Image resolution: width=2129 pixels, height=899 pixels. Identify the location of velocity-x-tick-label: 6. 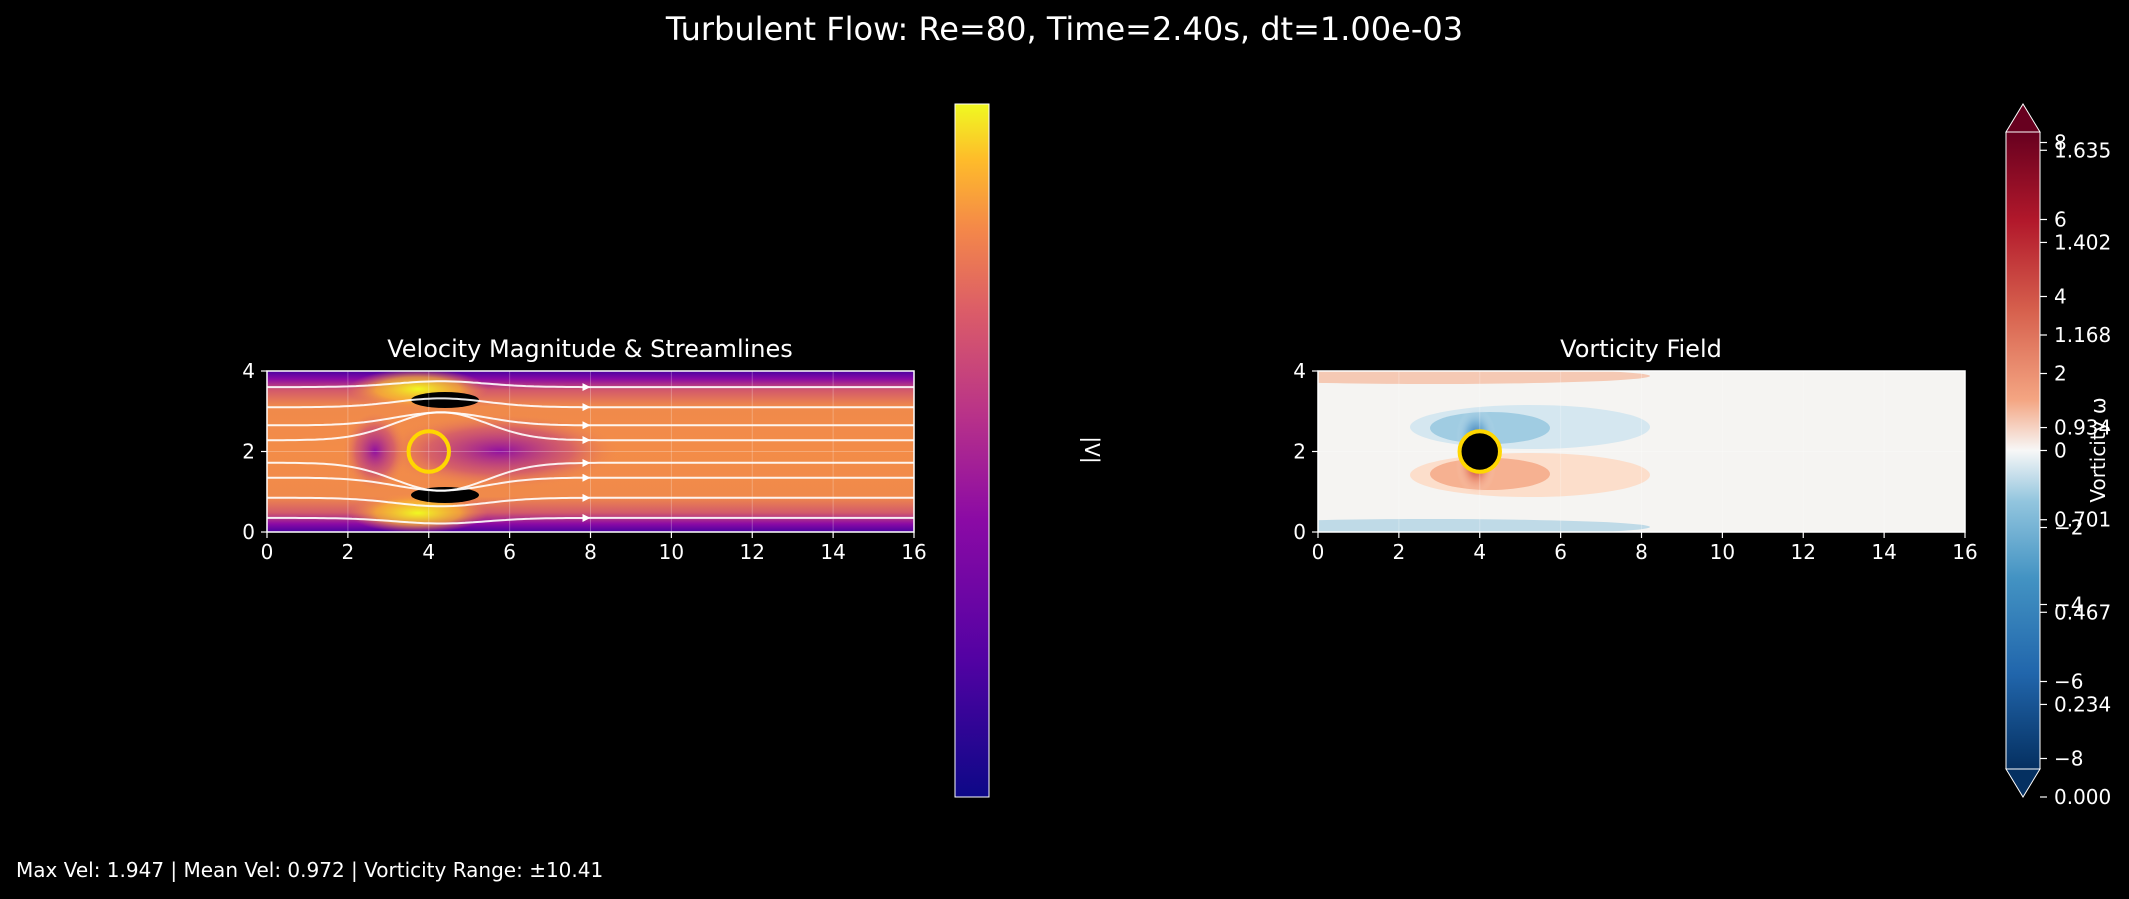
(509, 552).